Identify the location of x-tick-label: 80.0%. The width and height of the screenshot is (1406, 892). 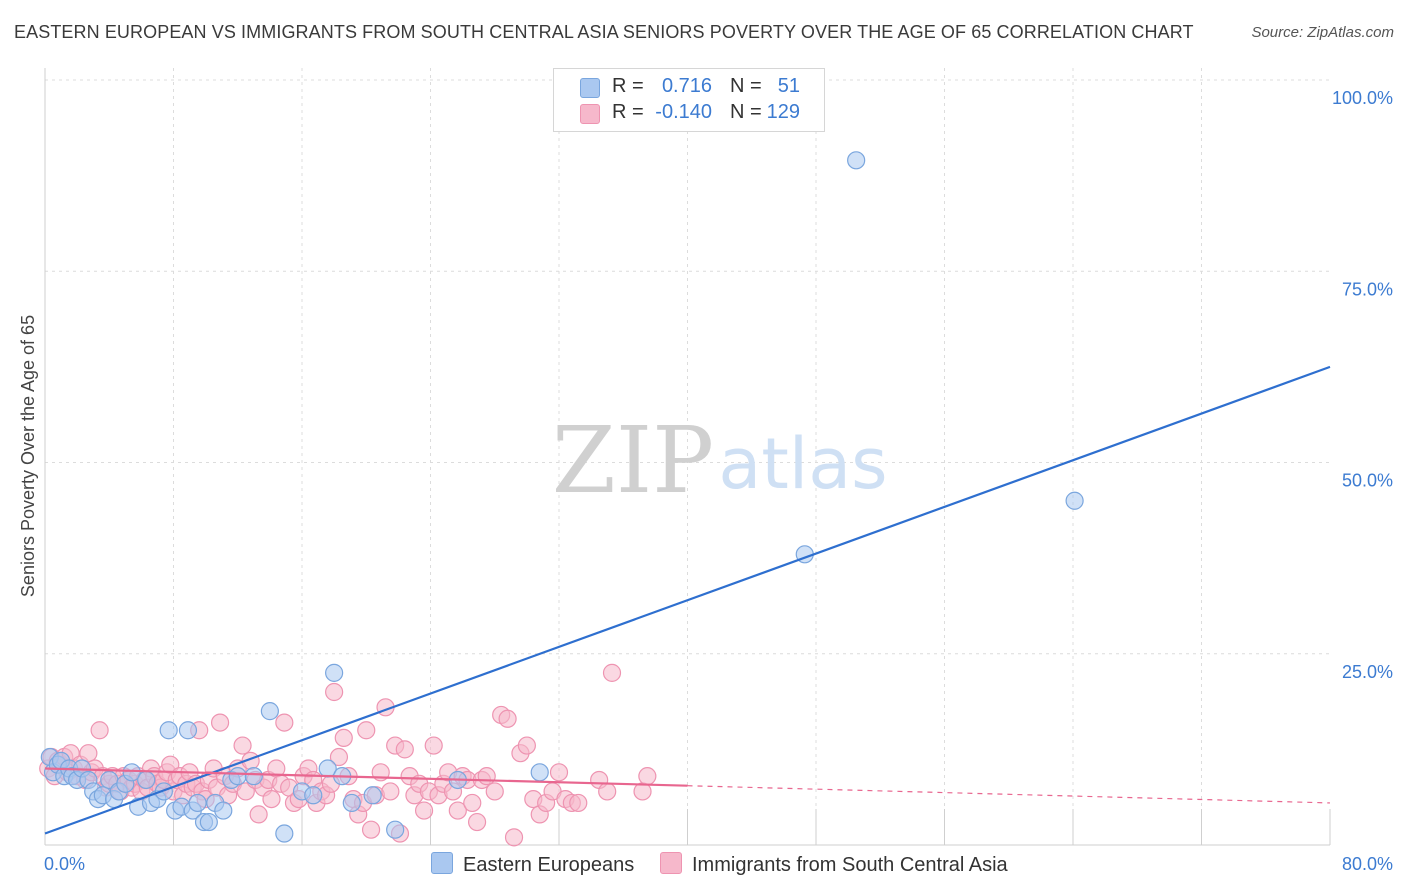
(1367, 864).